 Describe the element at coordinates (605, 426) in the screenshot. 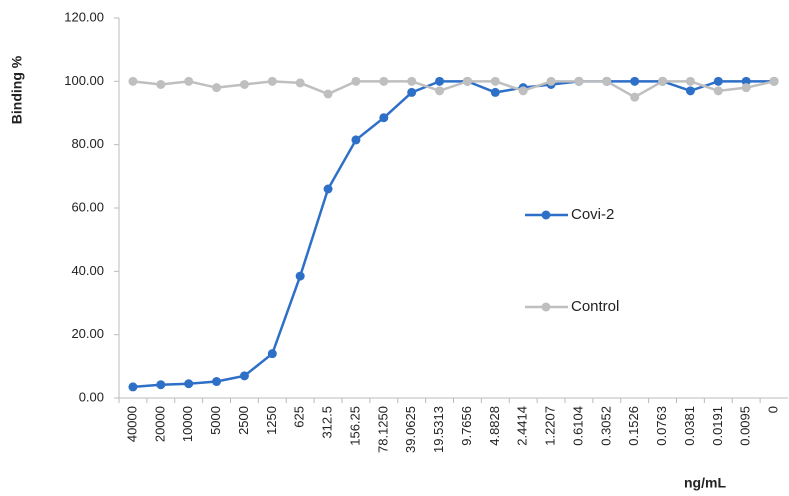

I see `x-tick-label: 0.3052` at that location.